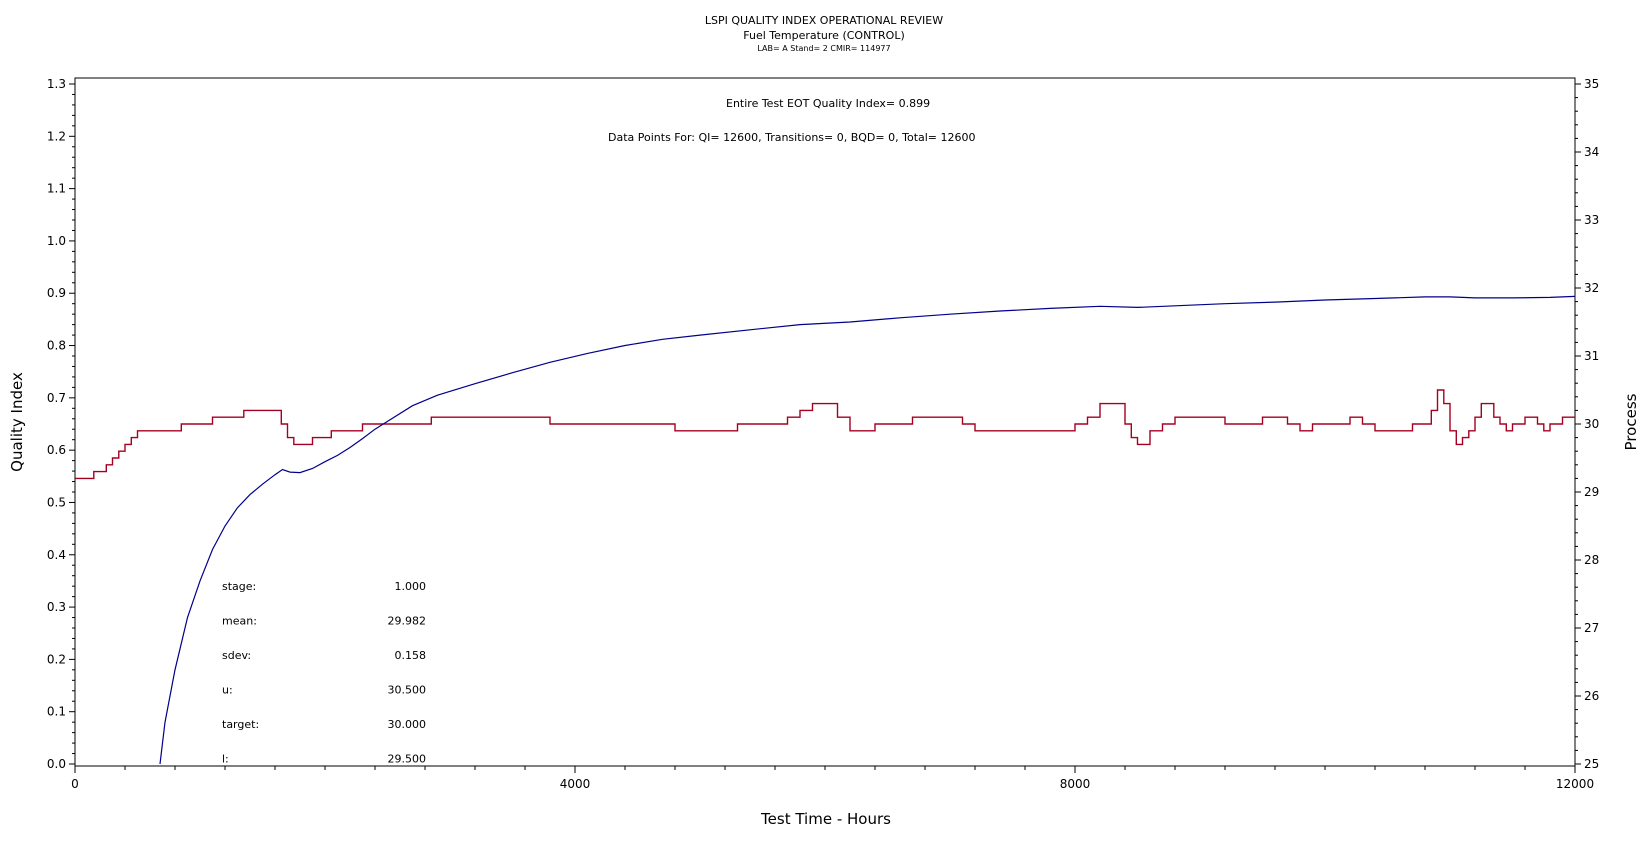 Image resolution: width=1648 pixels, height=850 pixels. Describe the element at coordinates (227, 690) in the screenshot. I see `stat-label: u:` at that location.